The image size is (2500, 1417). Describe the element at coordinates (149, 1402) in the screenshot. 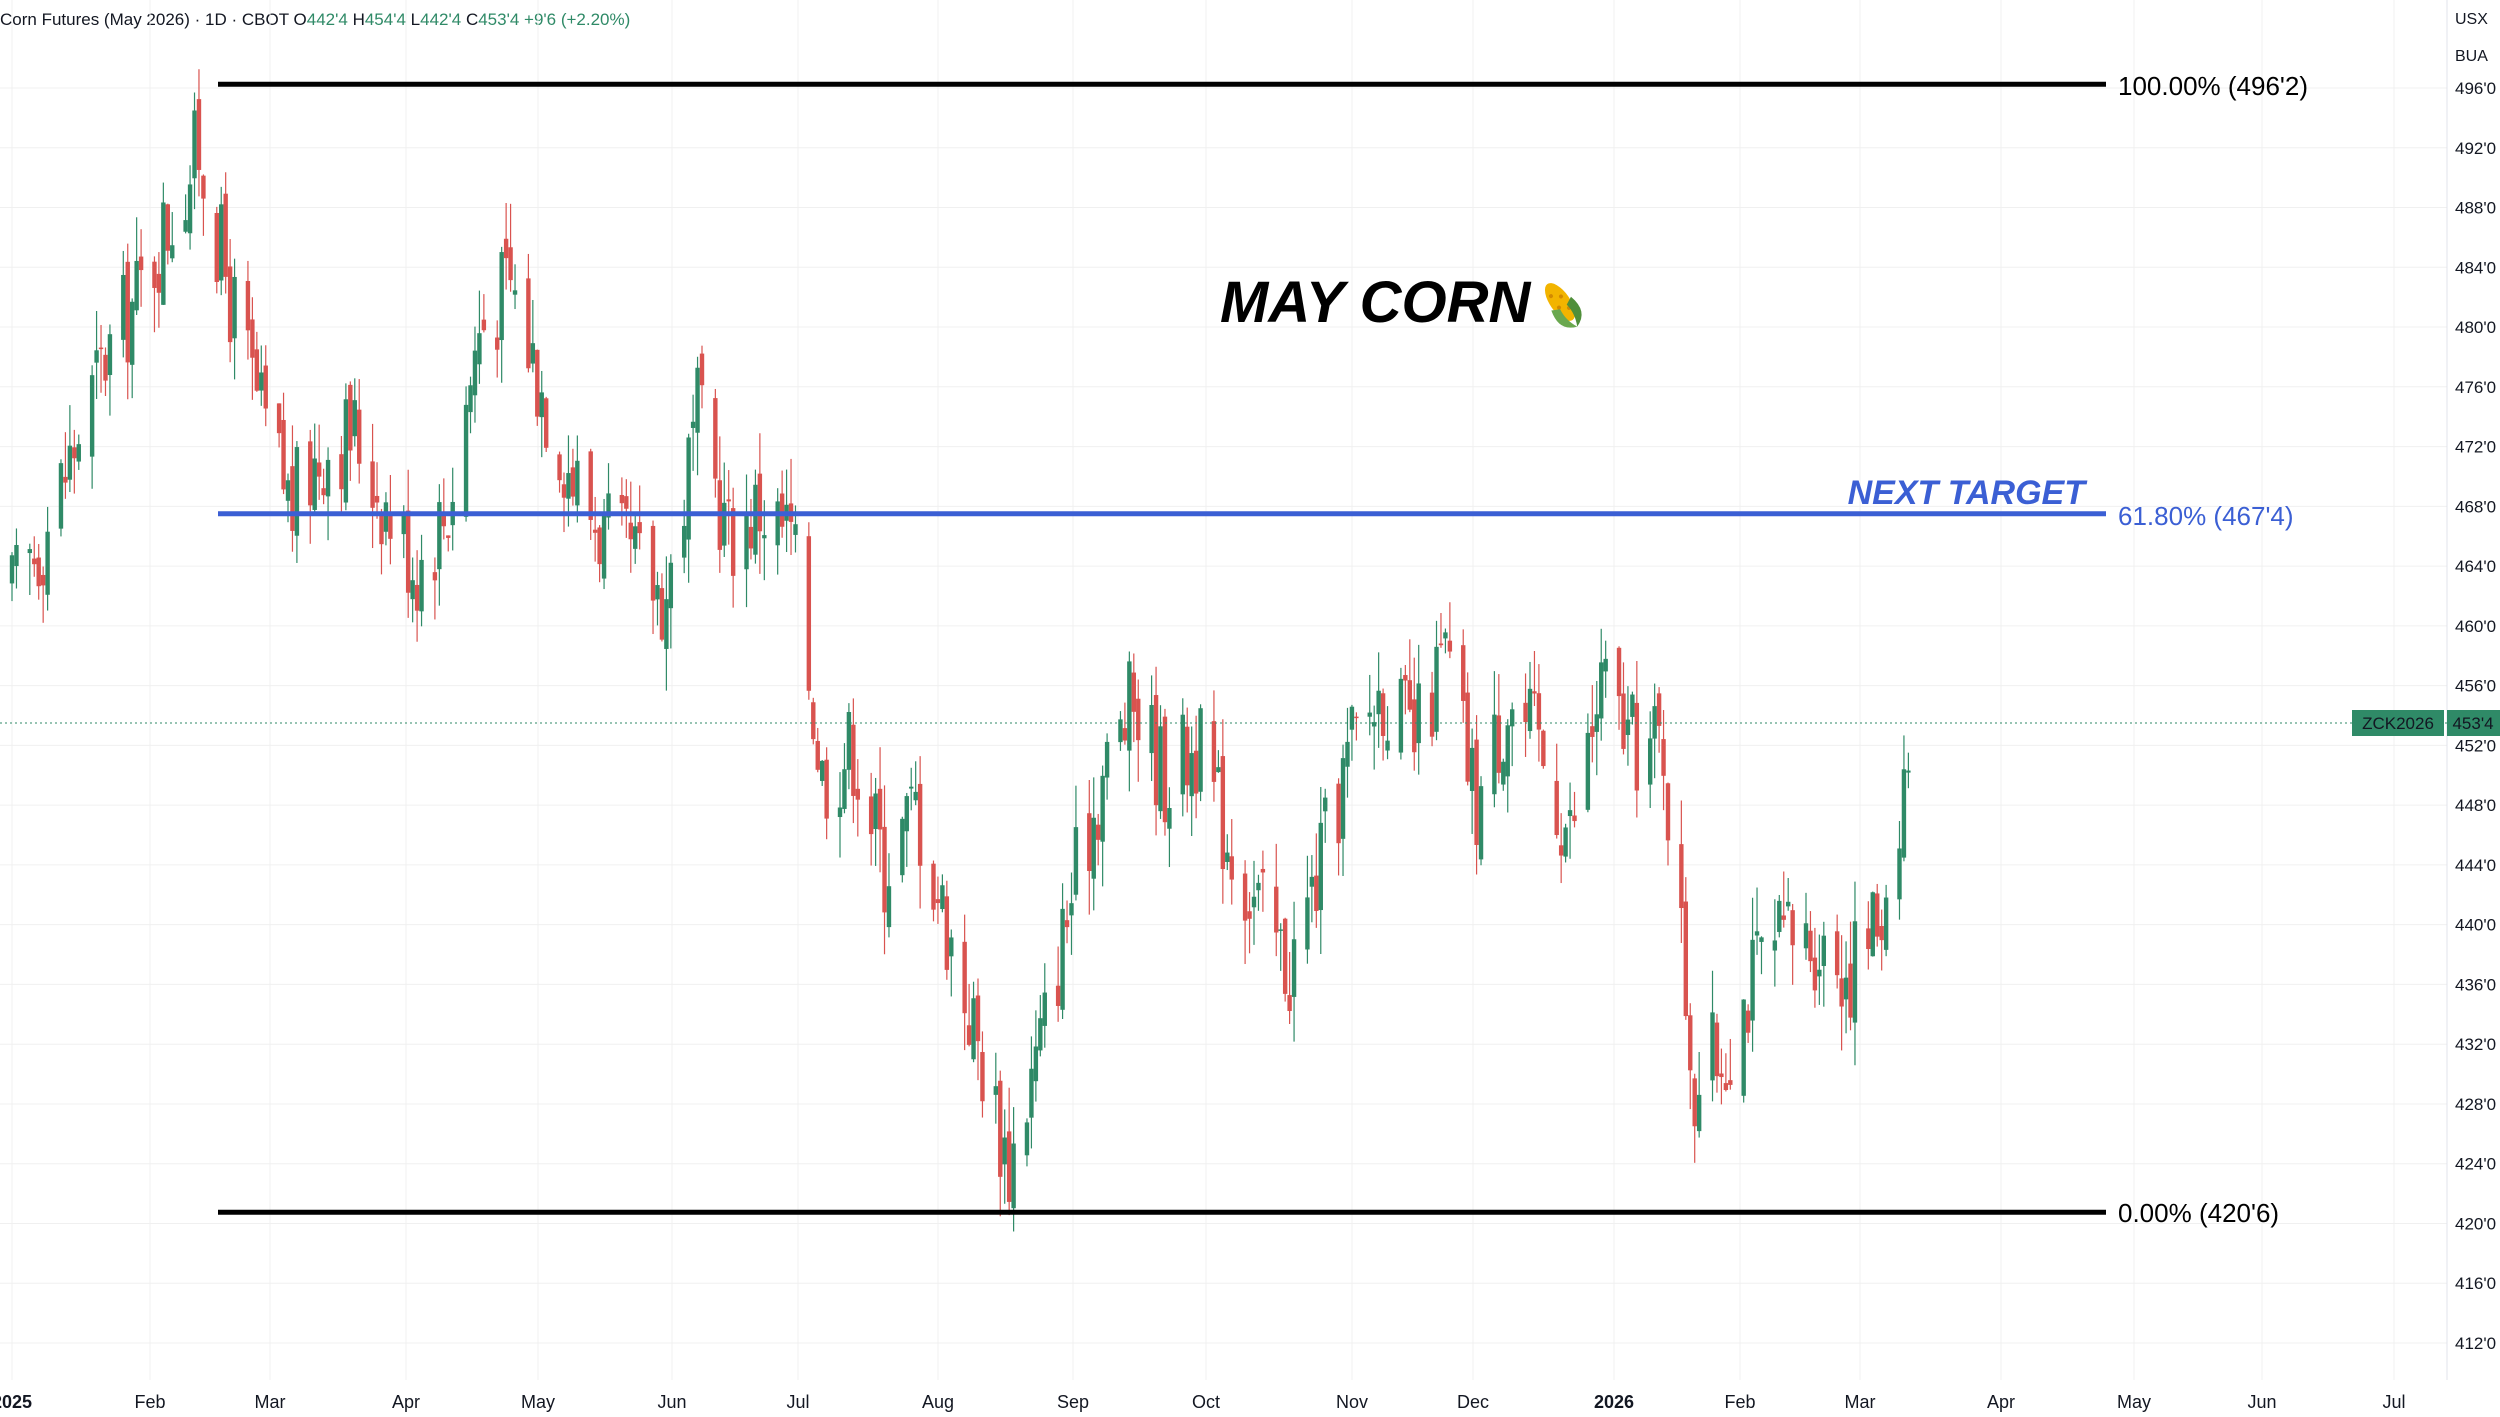

I see `time-tick-label: Feb` at that location.